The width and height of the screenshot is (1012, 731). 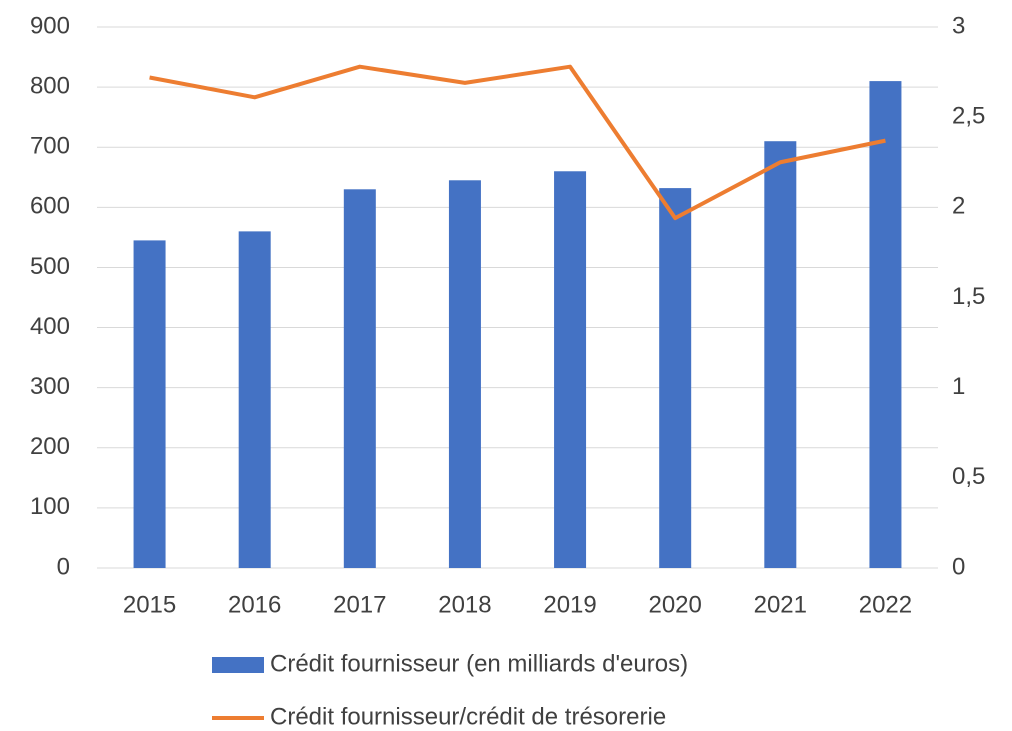 I want to click on y2-tick-label: 1, so click(x=958, y=386).